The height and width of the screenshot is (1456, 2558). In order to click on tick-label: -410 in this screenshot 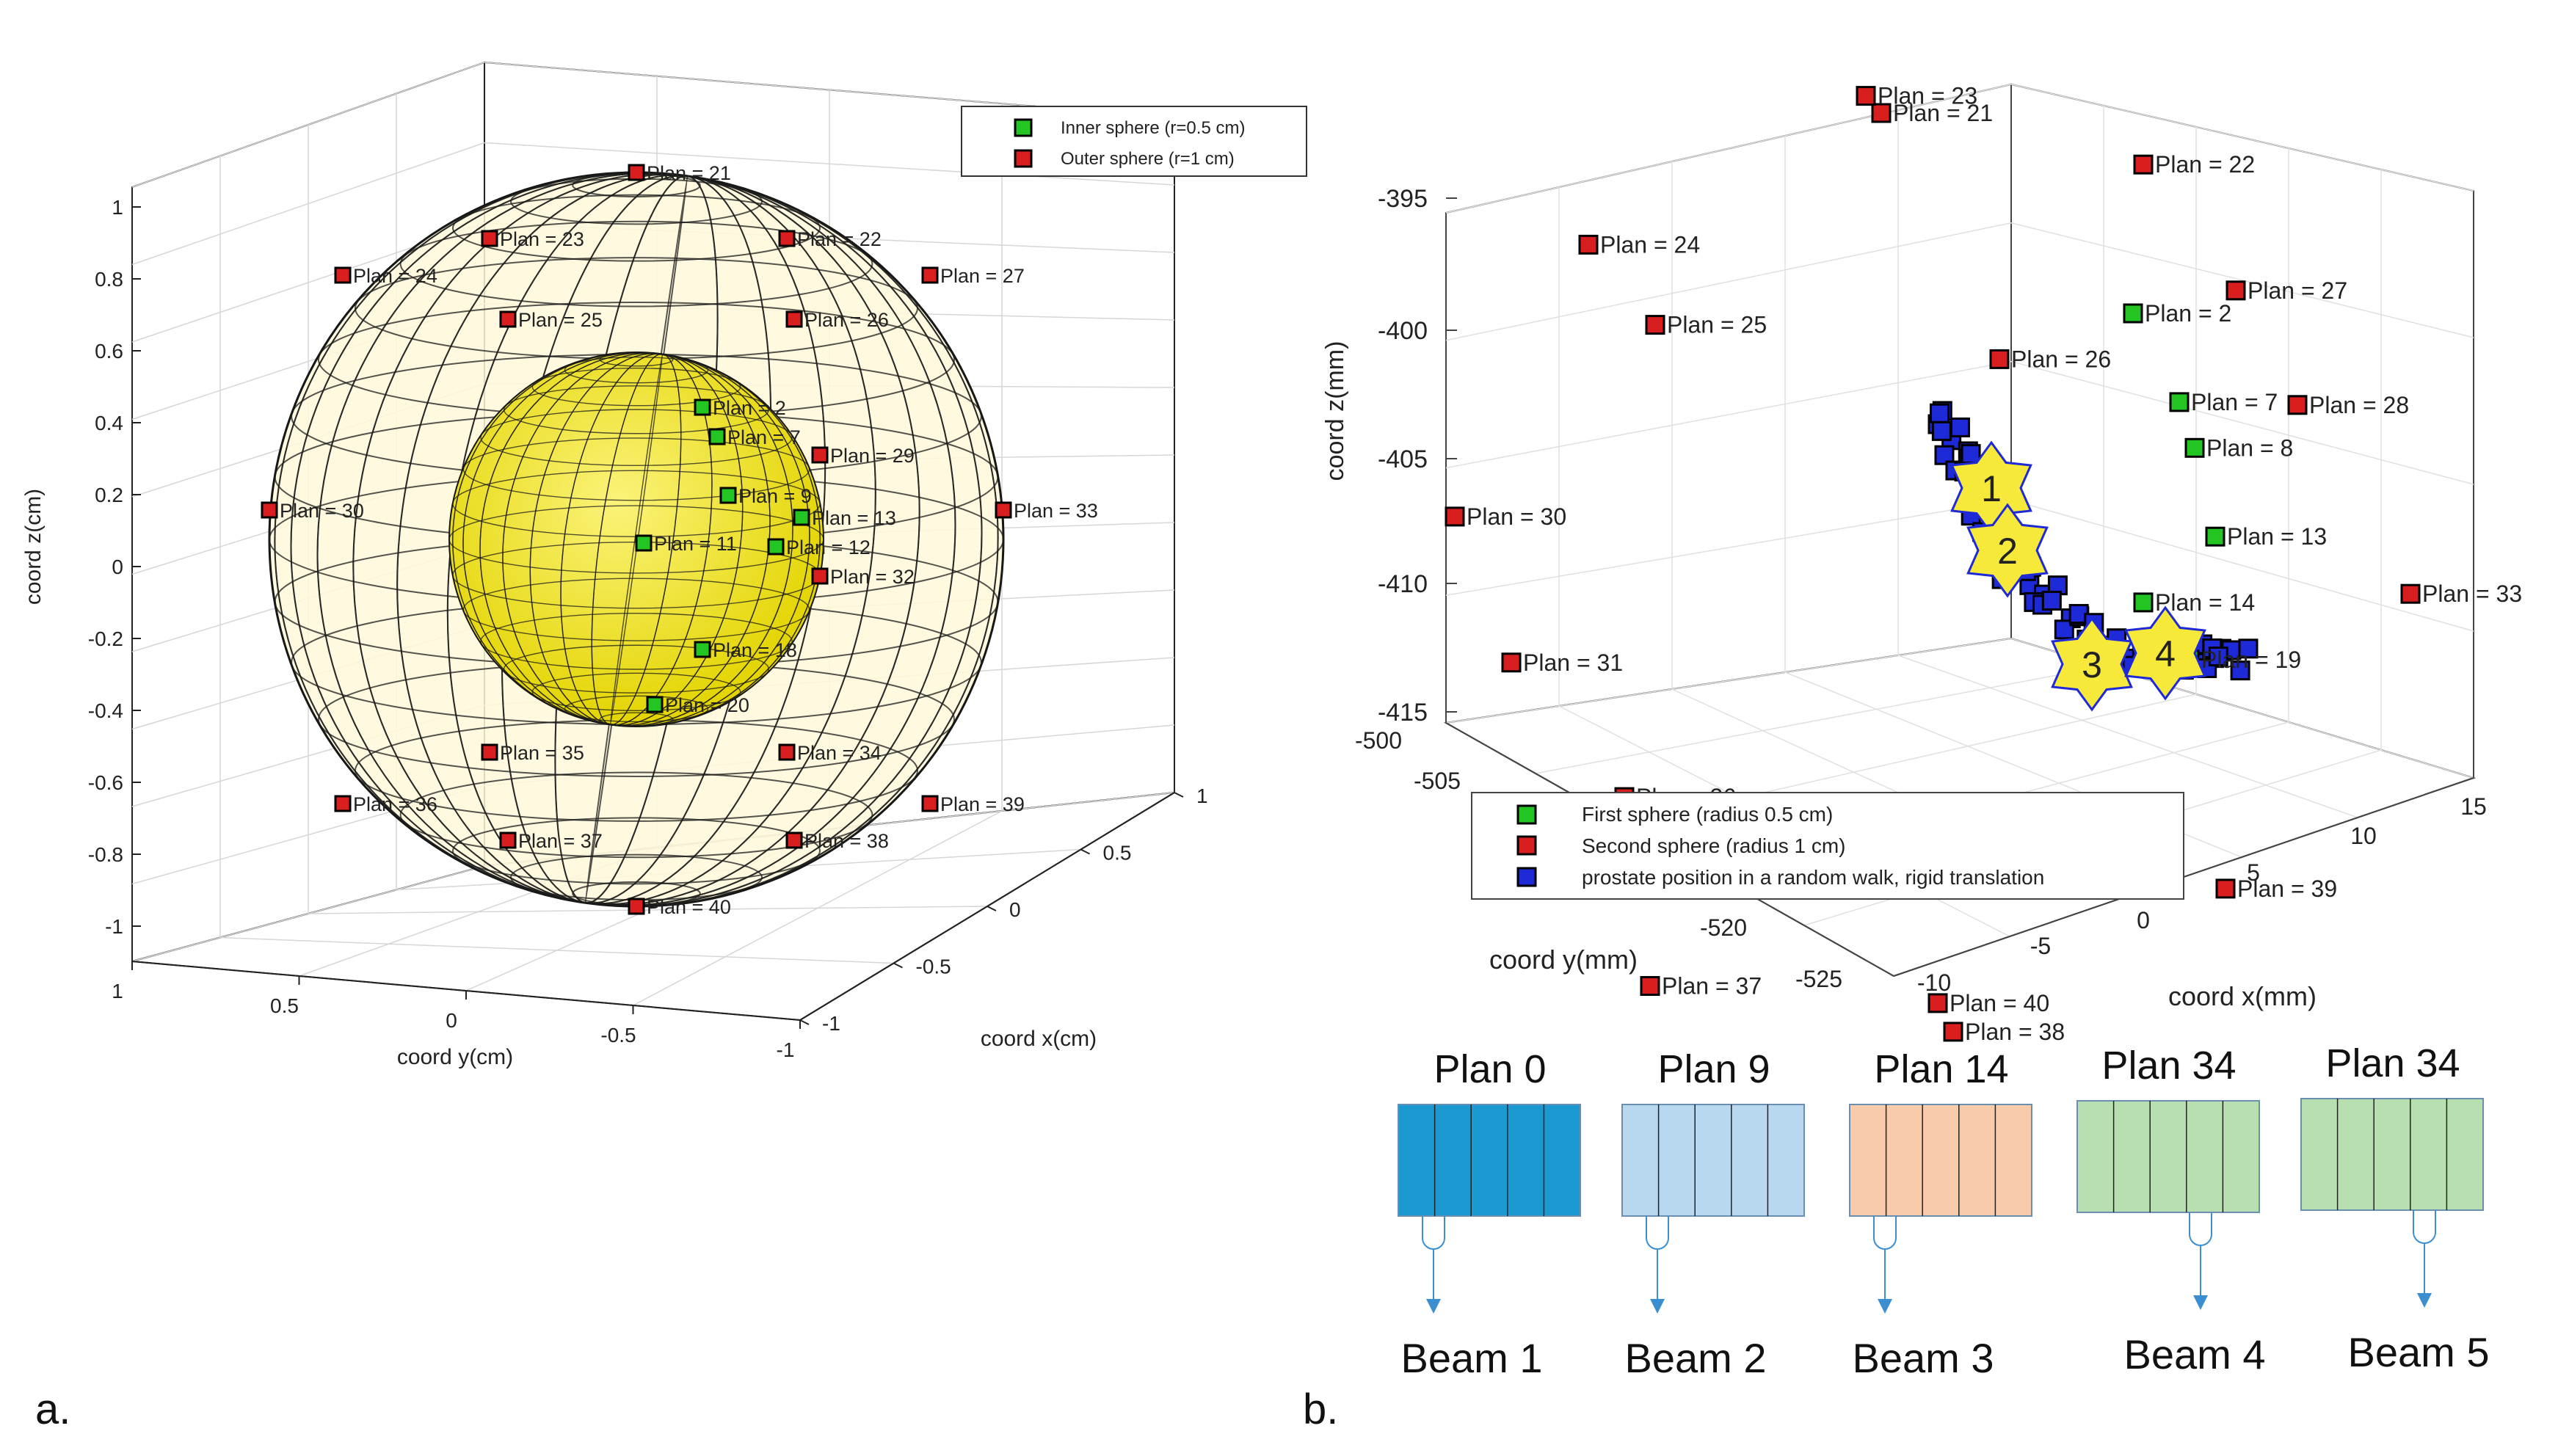, I will do `click(1403, 584)`.